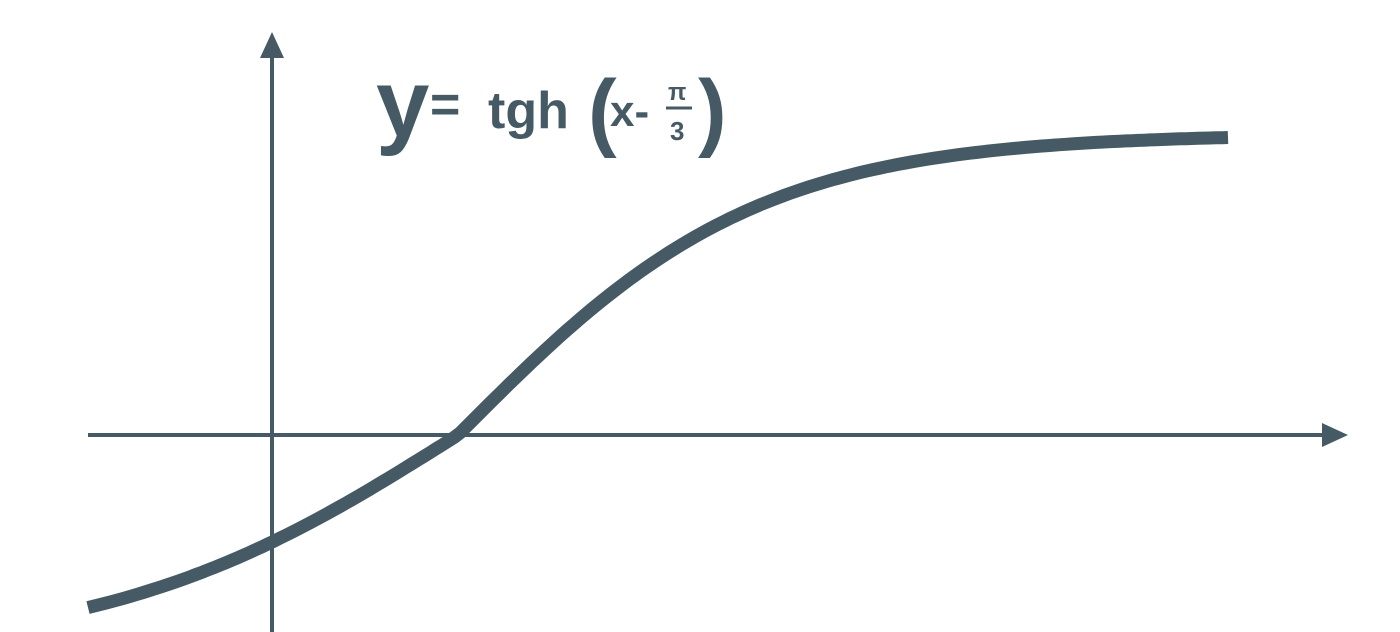  Describe the element at coordinates (272, 45) in the screenshot. I see `y-axis-arrow` at that location.